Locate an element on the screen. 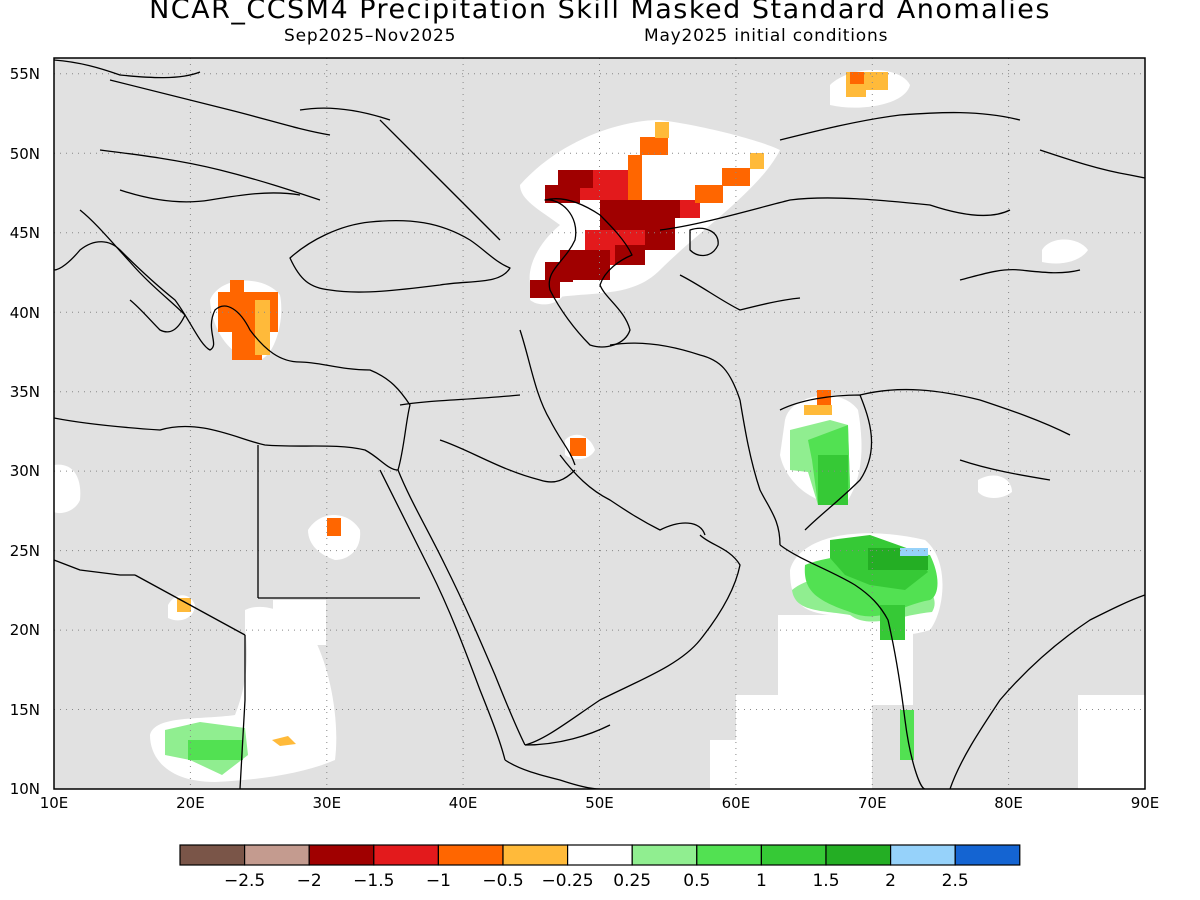 This screenshot has height=900, width=1200. lat-tick-label: 10N is located at coordinates (25, 789).